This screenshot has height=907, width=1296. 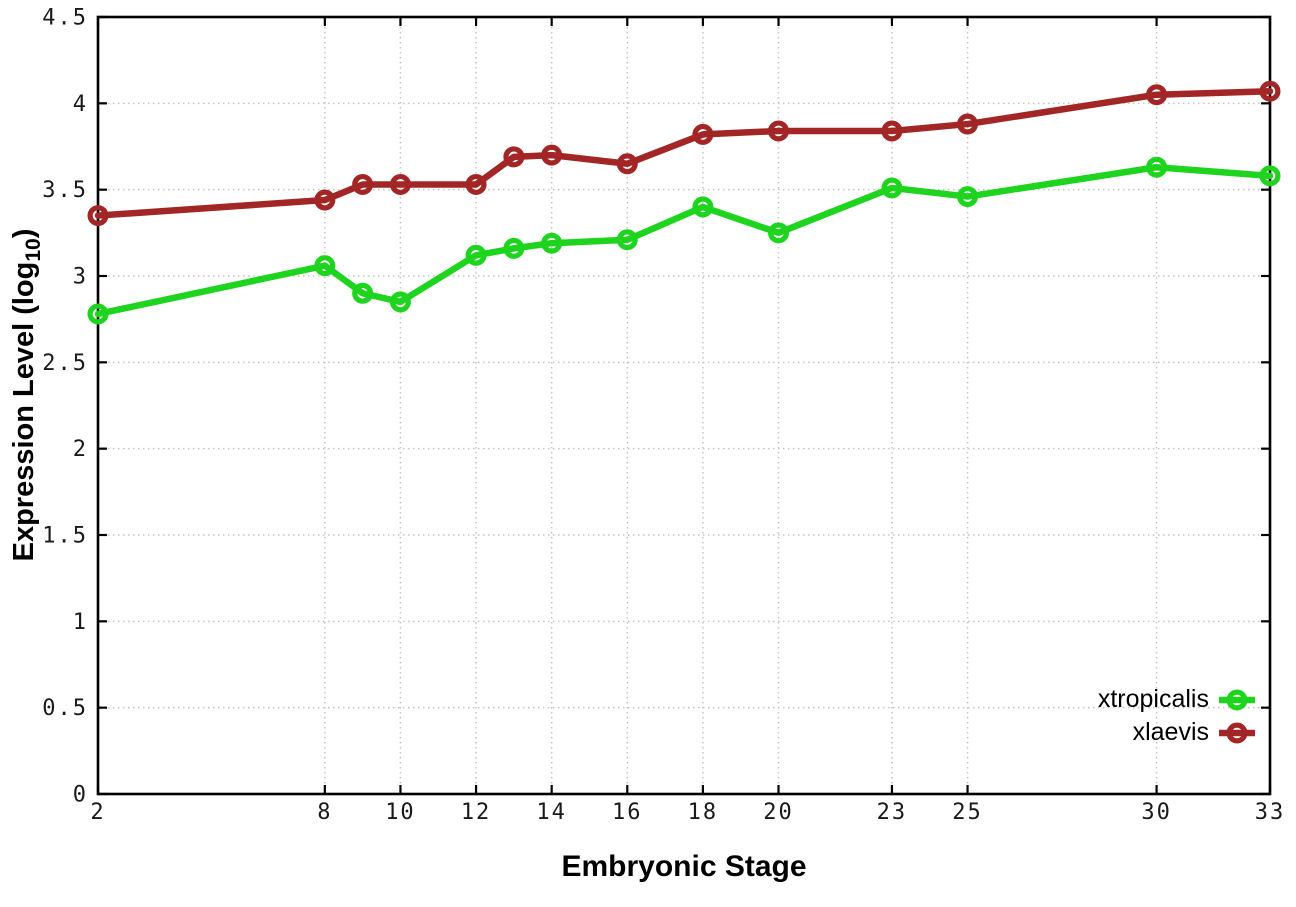 I want to click on y-tick-label: 2.5, so click(x=65, y=363).